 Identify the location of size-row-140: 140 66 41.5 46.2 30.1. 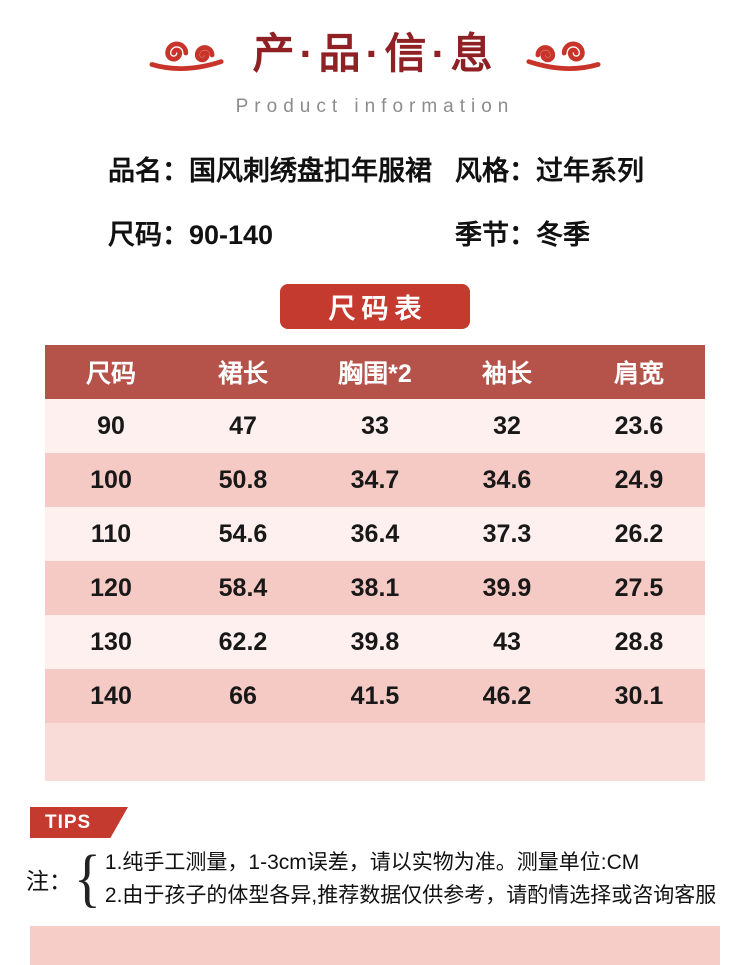
(375, 696).